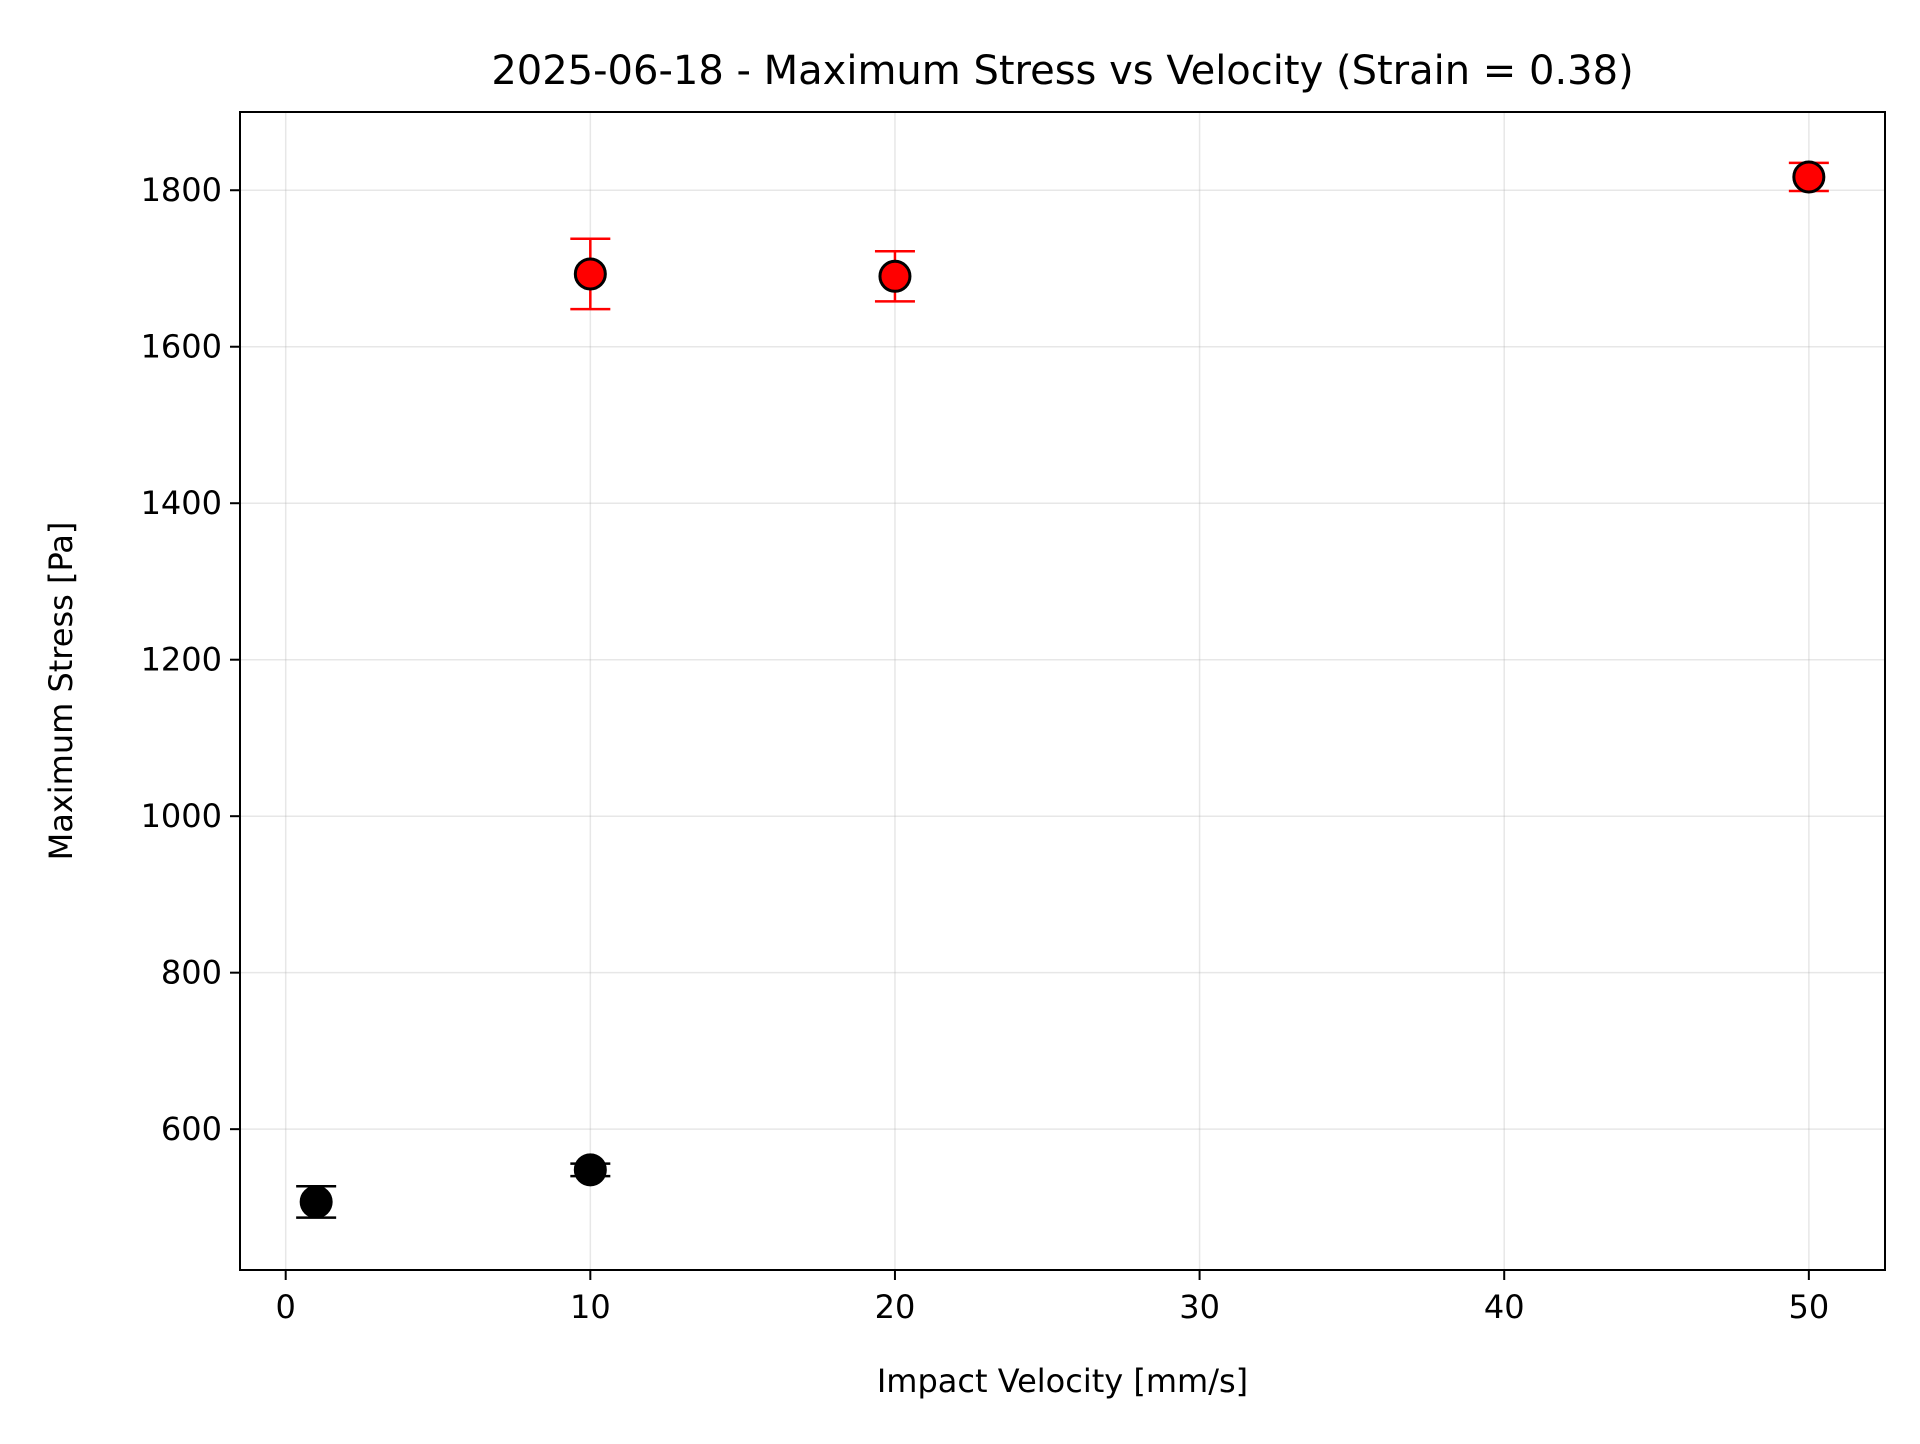 This screenshot has height=1444, width=1920. Describe the element at coordinates (895, 1307) in the screenshot. I see `x-tick-label: 20` at that location.